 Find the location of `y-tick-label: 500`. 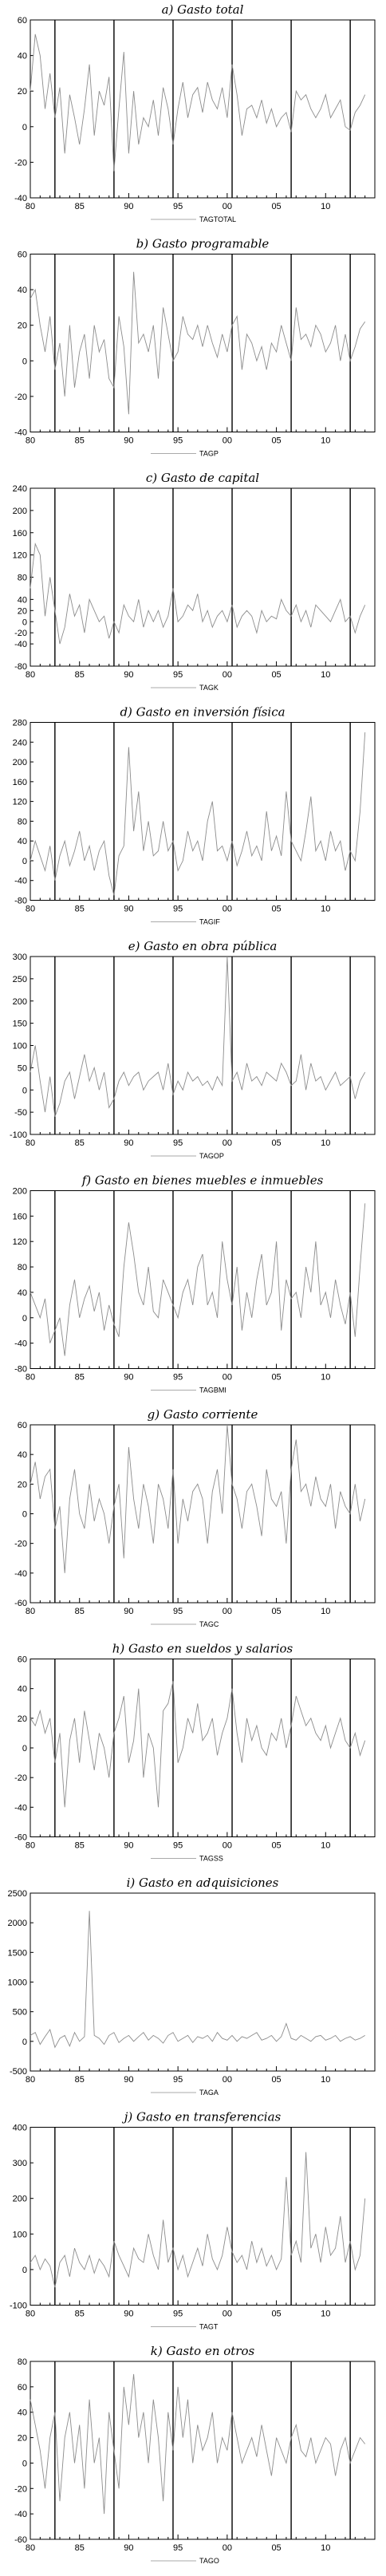

y-tick-label: 500 is located at coordinates (20, 2013).